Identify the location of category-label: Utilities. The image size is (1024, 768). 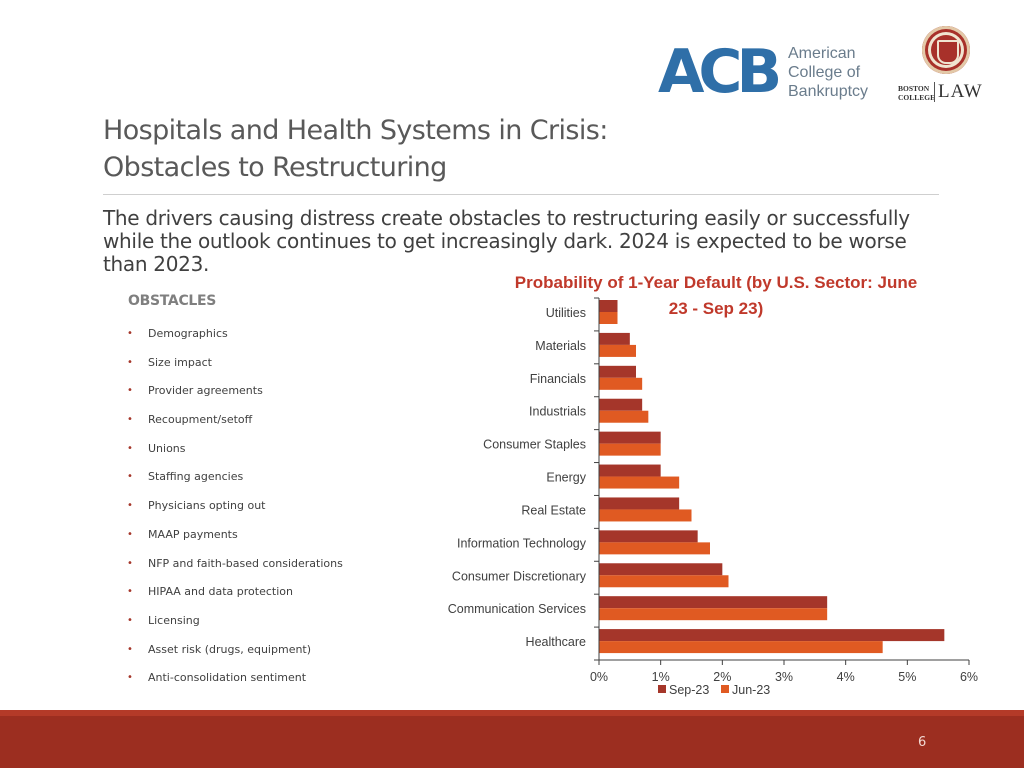
(566, 313).